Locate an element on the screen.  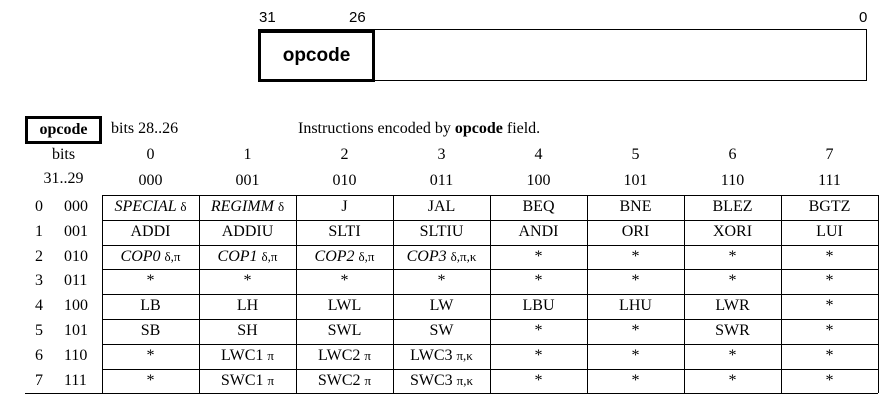
column-binary-7: 111 is located at coordinates (829, 180).